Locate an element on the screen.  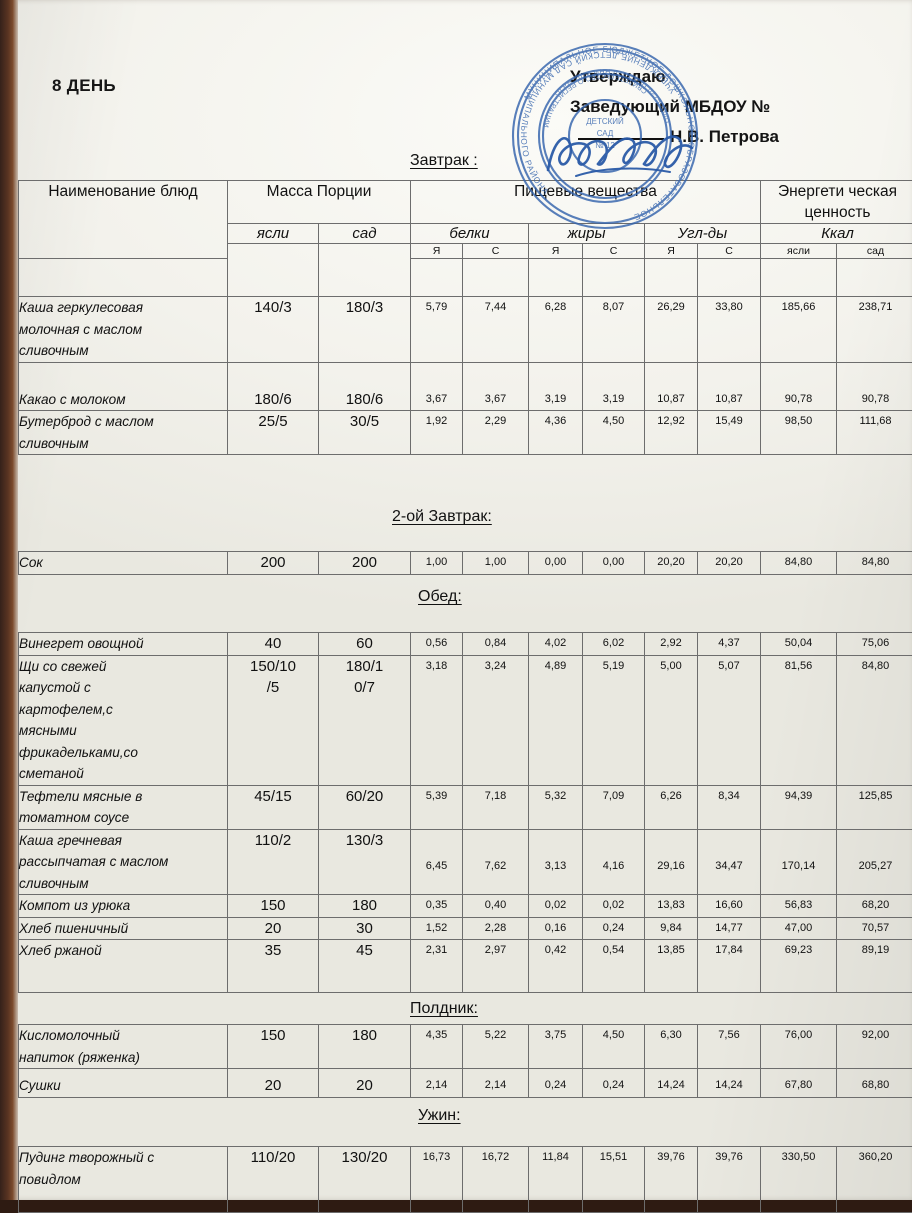
cell-protein-garden: 7,62 is located at coordinates (496, 862).